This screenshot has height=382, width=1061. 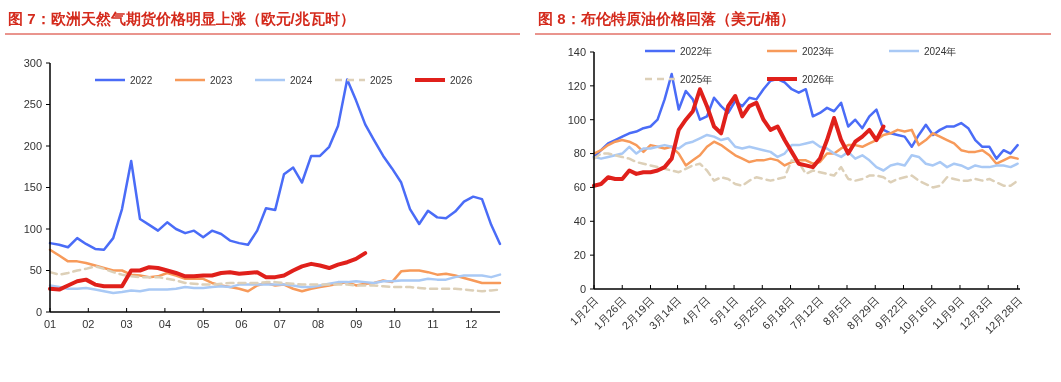 I want to click on y-tick-label: 200, so click(x=32, y=145).